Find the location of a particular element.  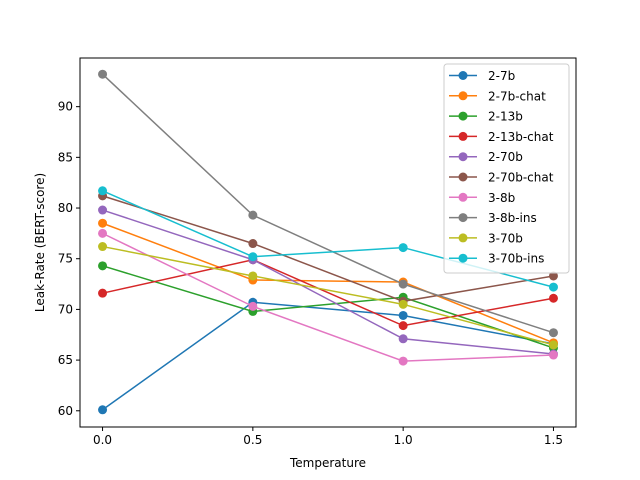

legend-item: 3-8b-ins is located at coordinates (493, 218).